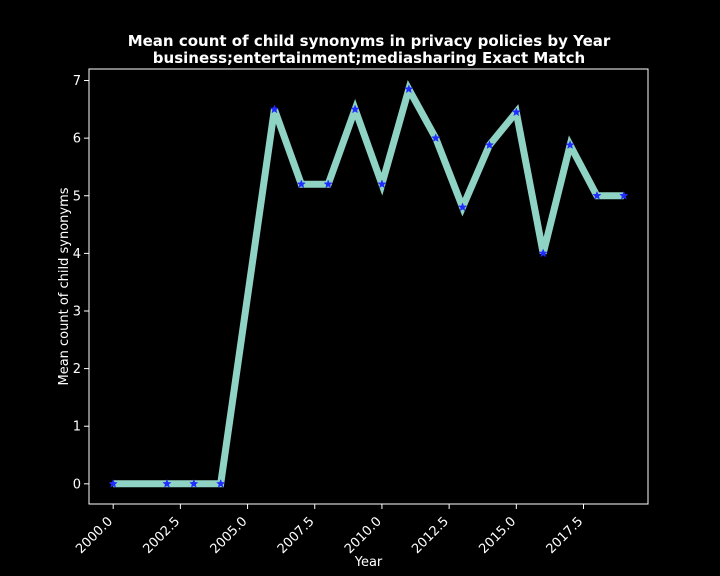 The width and height of the screenshot is (720, 576). I want to click on x-axis-label: Year, so click(368, 562).